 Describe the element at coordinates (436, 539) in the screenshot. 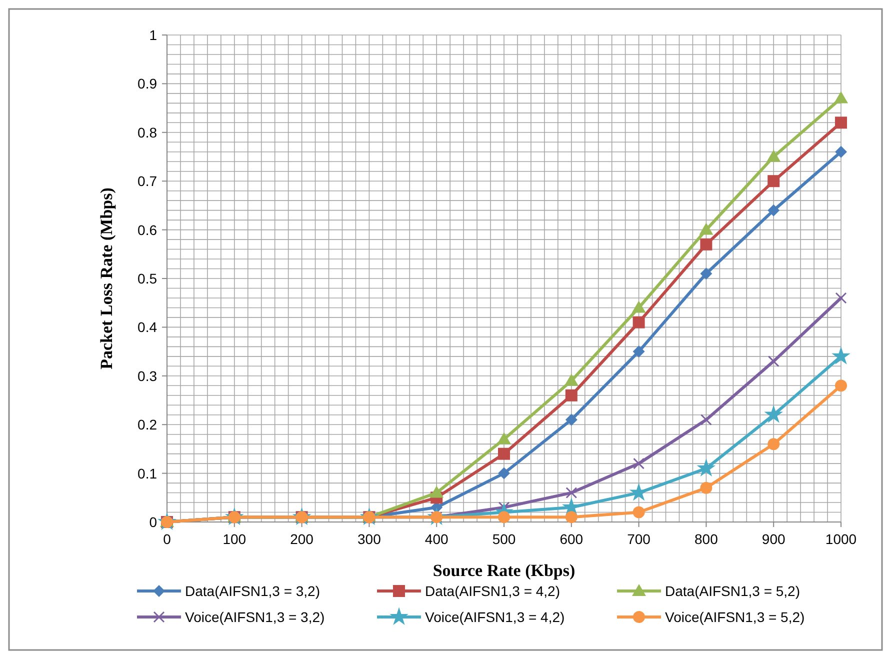

I see `x-tick-label: 400` at that location.